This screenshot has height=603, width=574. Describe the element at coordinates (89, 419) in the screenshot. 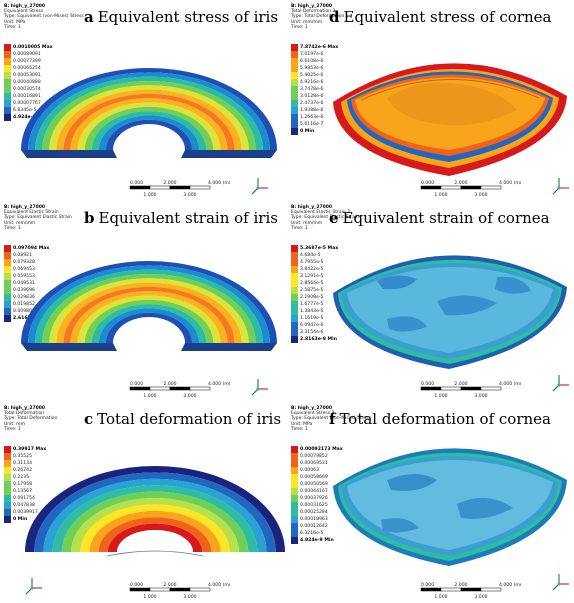

I see `panel-letter: c` at that location.